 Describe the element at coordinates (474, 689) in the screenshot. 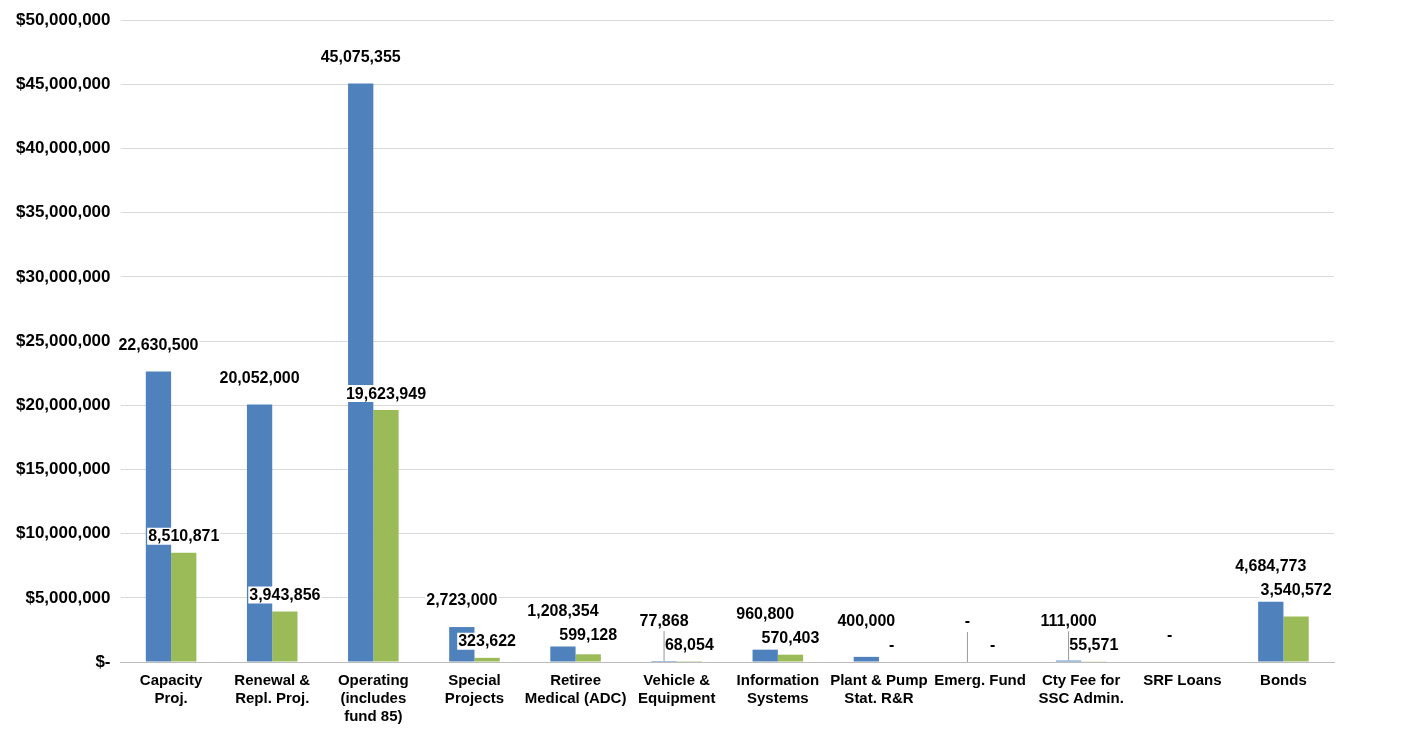

I see `x-tick-label: Special Projects` at that location.